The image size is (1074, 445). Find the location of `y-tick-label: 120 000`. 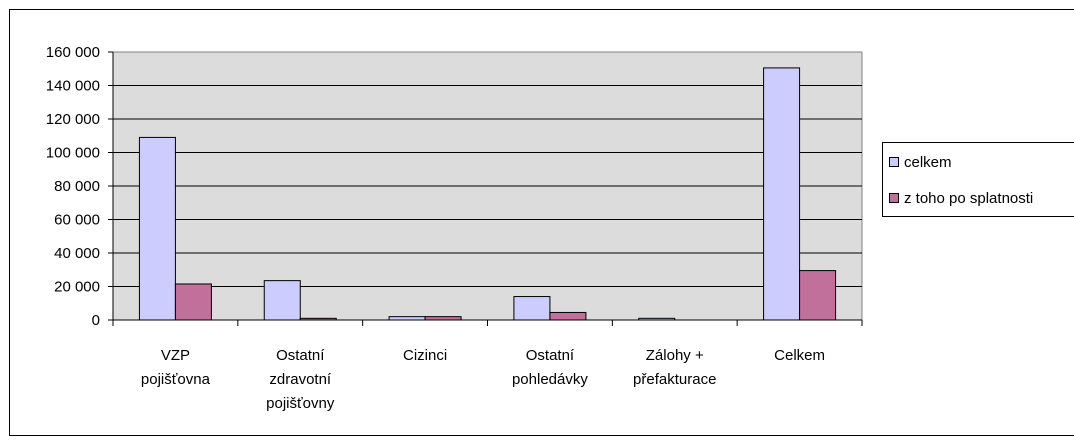

y-tick-label: 120 000 is located at coordinates (73, 119).